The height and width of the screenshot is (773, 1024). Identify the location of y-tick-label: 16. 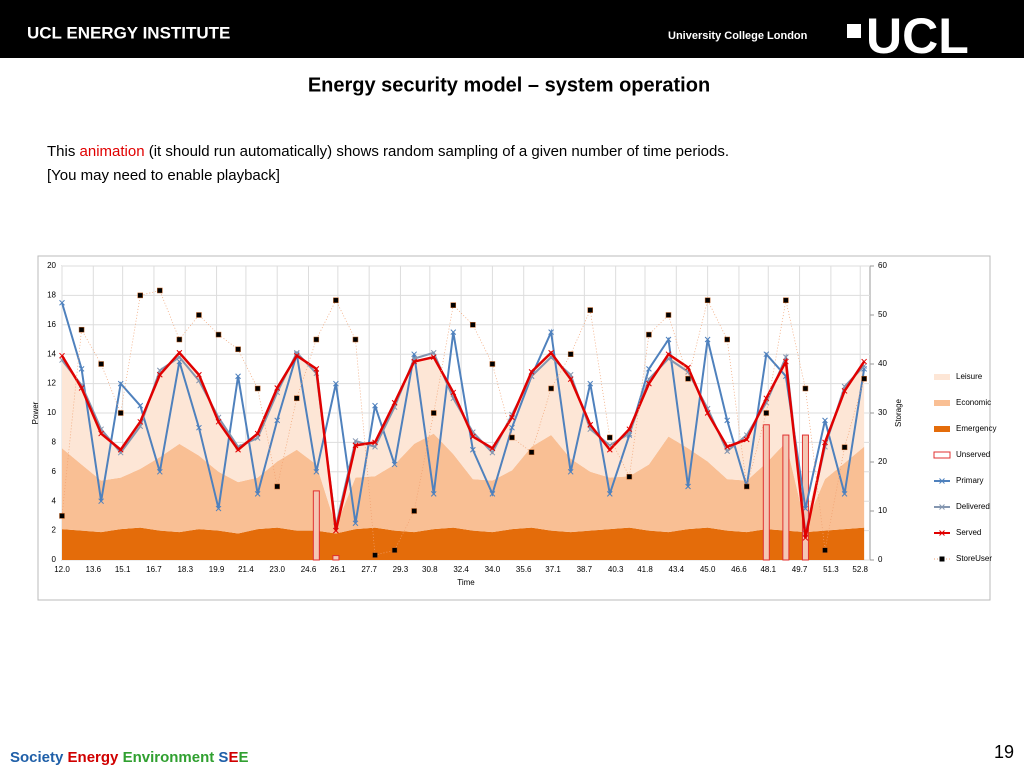
(51, 324).